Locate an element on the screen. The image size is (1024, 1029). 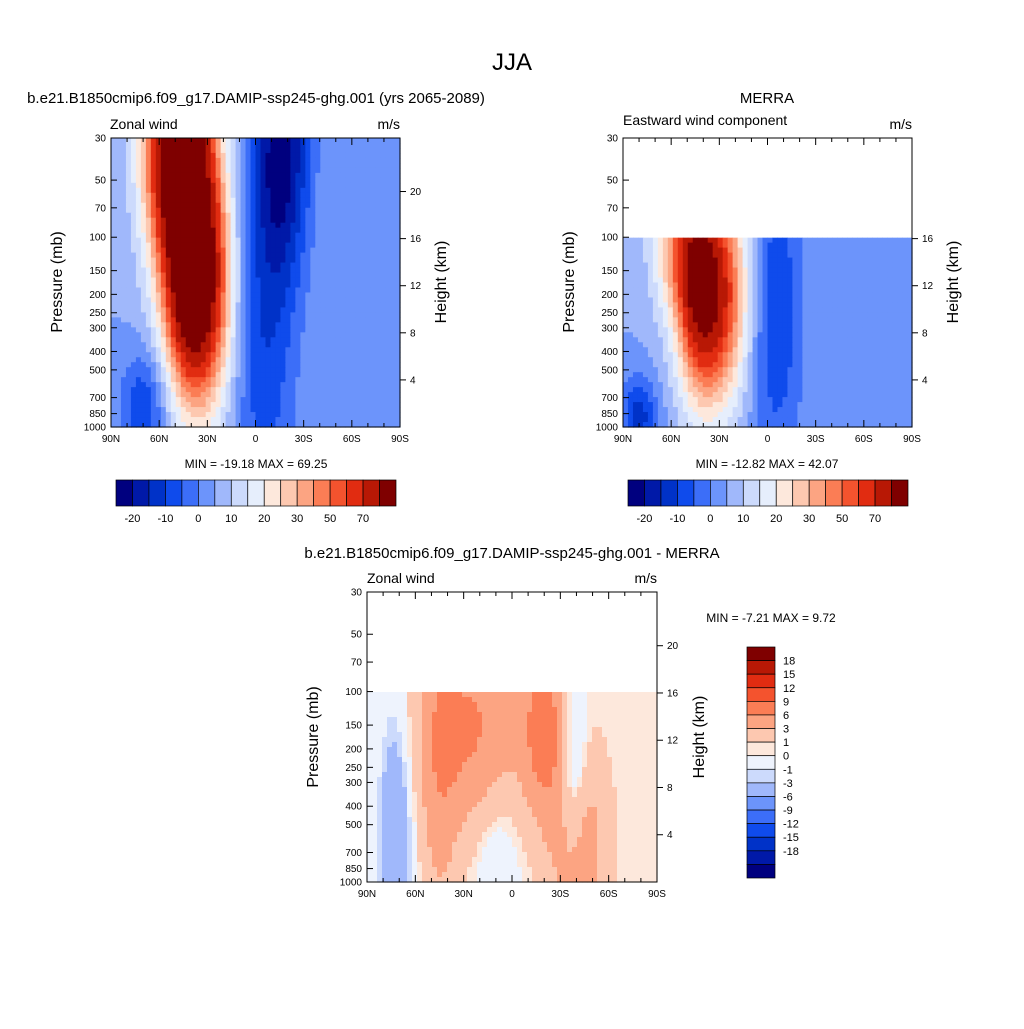
y-tick-label: 500 is located at coordinates (97, 370).